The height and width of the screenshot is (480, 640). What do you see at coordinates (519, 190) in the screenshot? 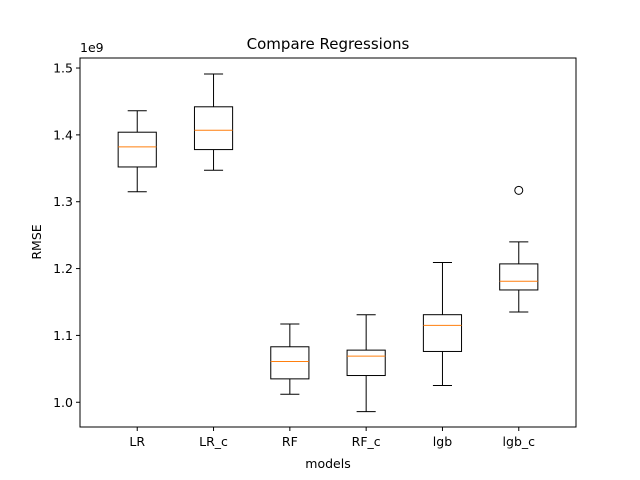
I see `outlier-point` at bounding box center [519, 190].